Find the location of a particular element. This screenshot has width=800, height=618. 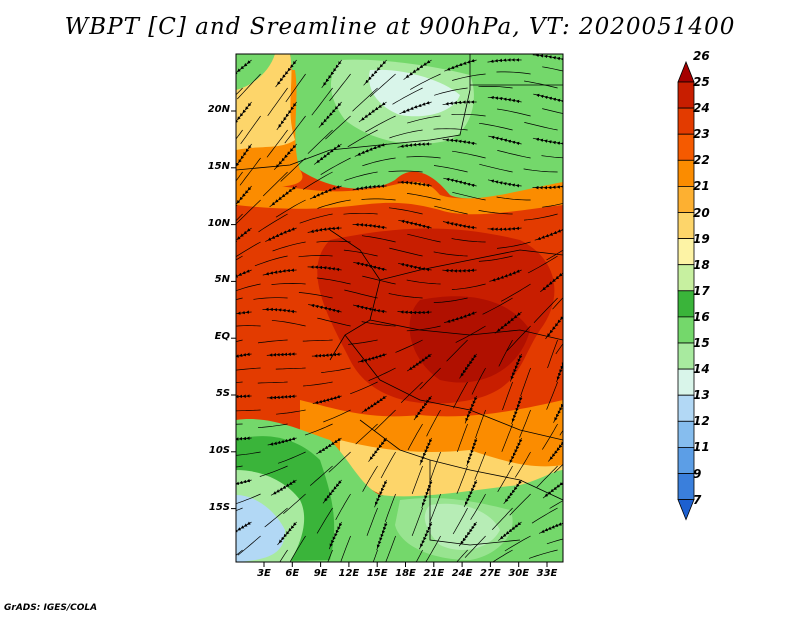

colorbar-label: 20 is located at coordinates (701, 212).